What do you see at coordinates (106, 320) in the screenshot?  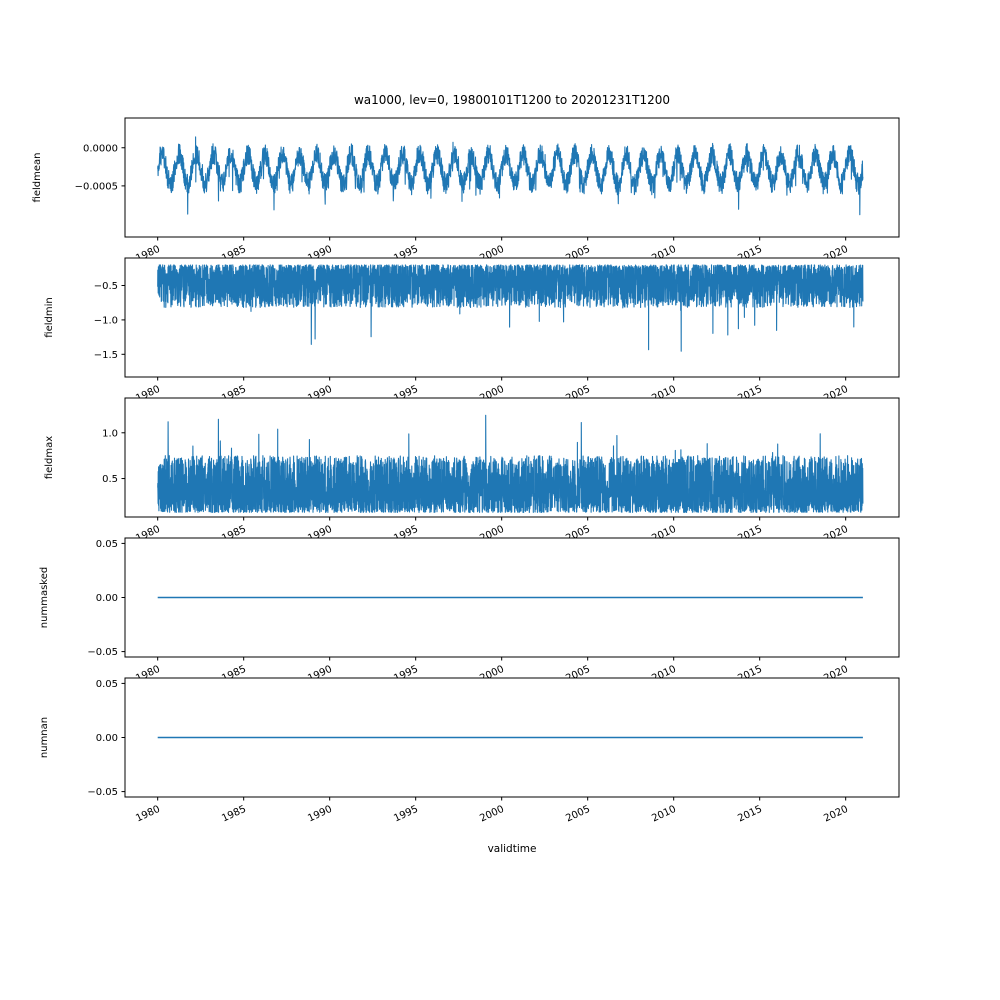 I see `svg-text: −1.0` at bounding box center [106, 320].